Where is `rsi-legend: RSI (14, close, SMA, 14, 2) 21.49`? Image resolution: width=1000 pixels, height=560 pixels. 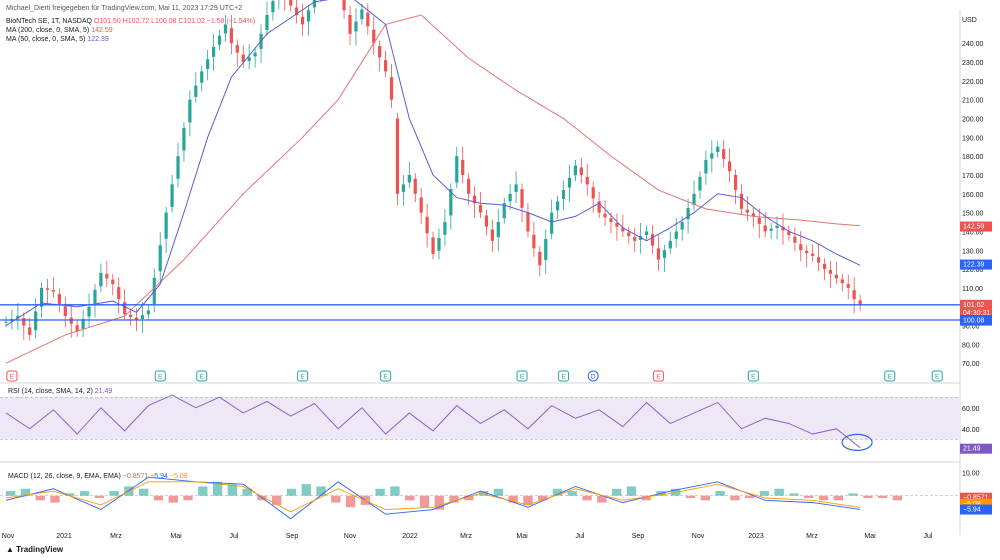 rsi-legend: RSI (14, close, SMA, 14, 2) 21.49 is located at coordinates (60, 391).